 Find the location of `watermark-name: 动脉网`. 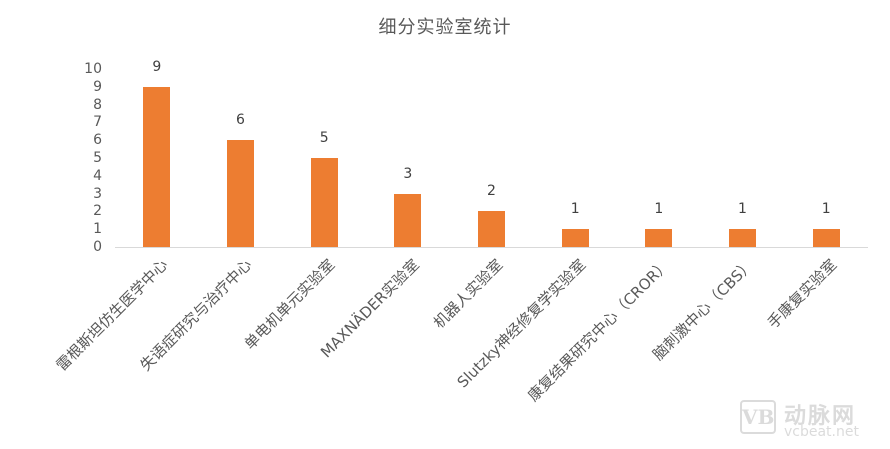

watermark-name: 动脉网 is located at coordinates (820, 416).